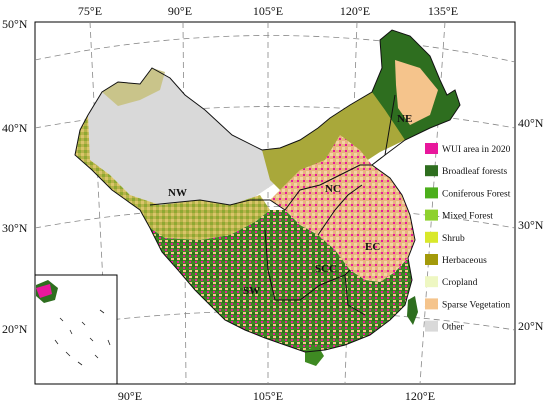 This screenshot has width=550, height=407. What do you see at coordinates (177, 193) in the screenshot?
I see `region-label-nw: NW` at bounding box center [177, 193].